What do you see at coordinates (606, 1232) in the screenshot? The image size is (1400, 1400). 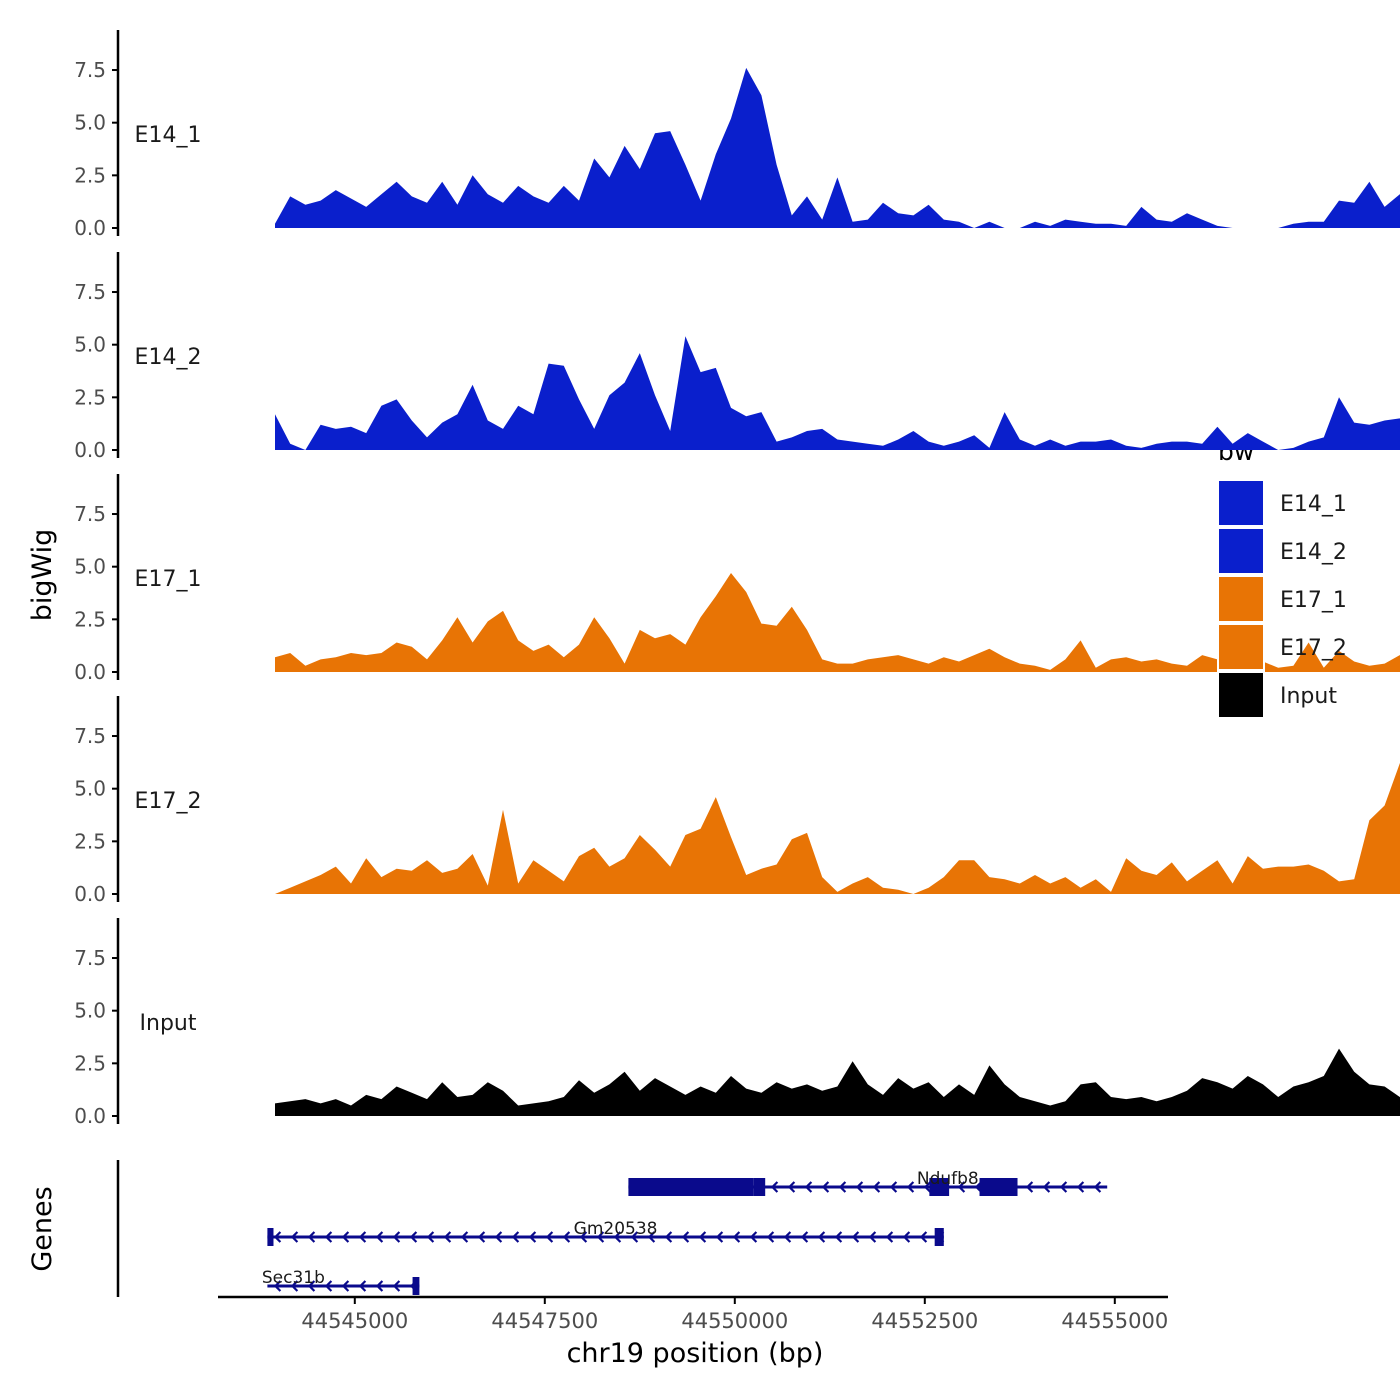 I see `gene-gm20538: Gm20538` at bounding box center [606, 1232].